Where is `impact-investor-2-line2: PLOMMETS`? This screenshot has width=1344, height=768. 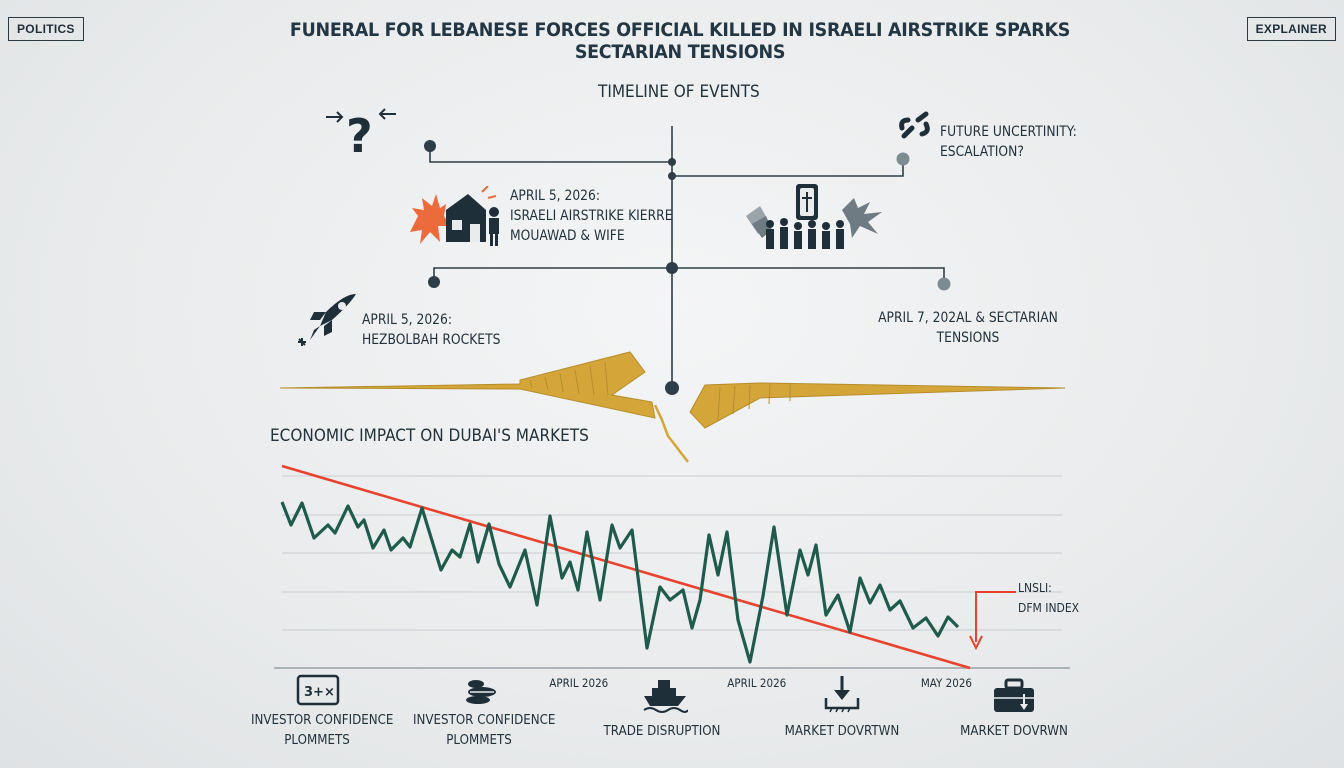
impact-investor-2-line2: PLOMMETS is located at coordinates (479, 740).